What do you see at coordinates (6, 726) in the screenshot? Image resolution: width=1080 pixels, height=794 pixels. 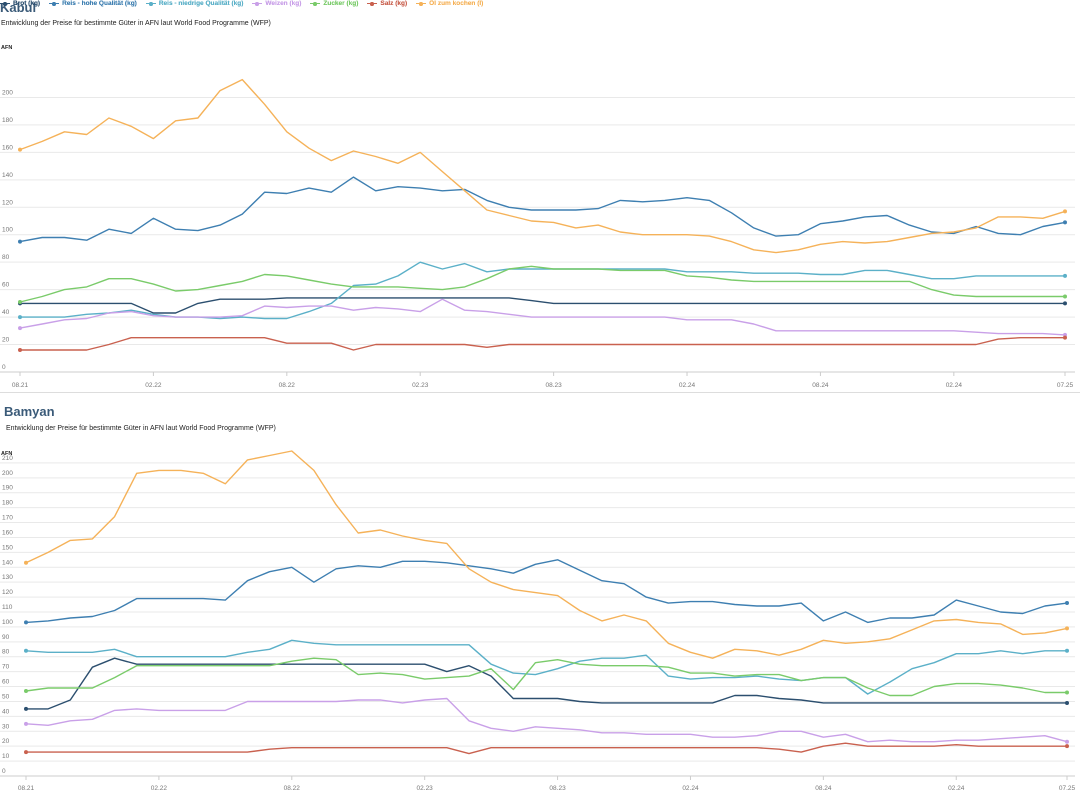 I see `y-tick-label-bamyan: 30` at bounding box center [6, 726].